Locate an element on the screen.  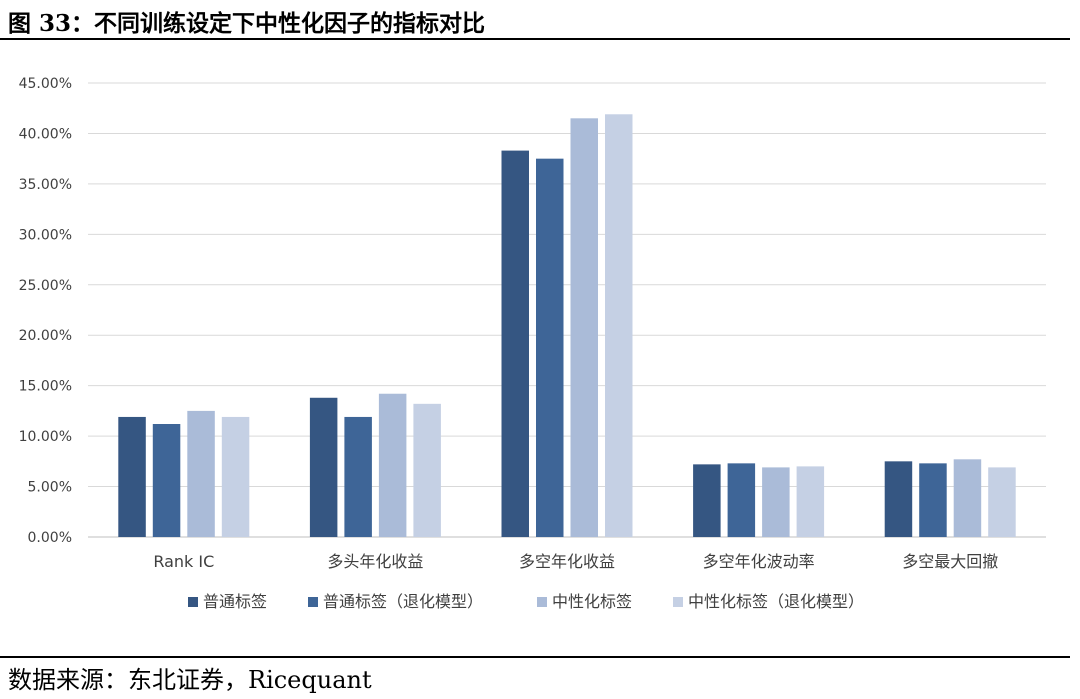
x-axis-labels: Rank IC 多头年化收益 多空年化收益 多空年化波动率 多空最大回撤 is located at coordinates (575, 561).